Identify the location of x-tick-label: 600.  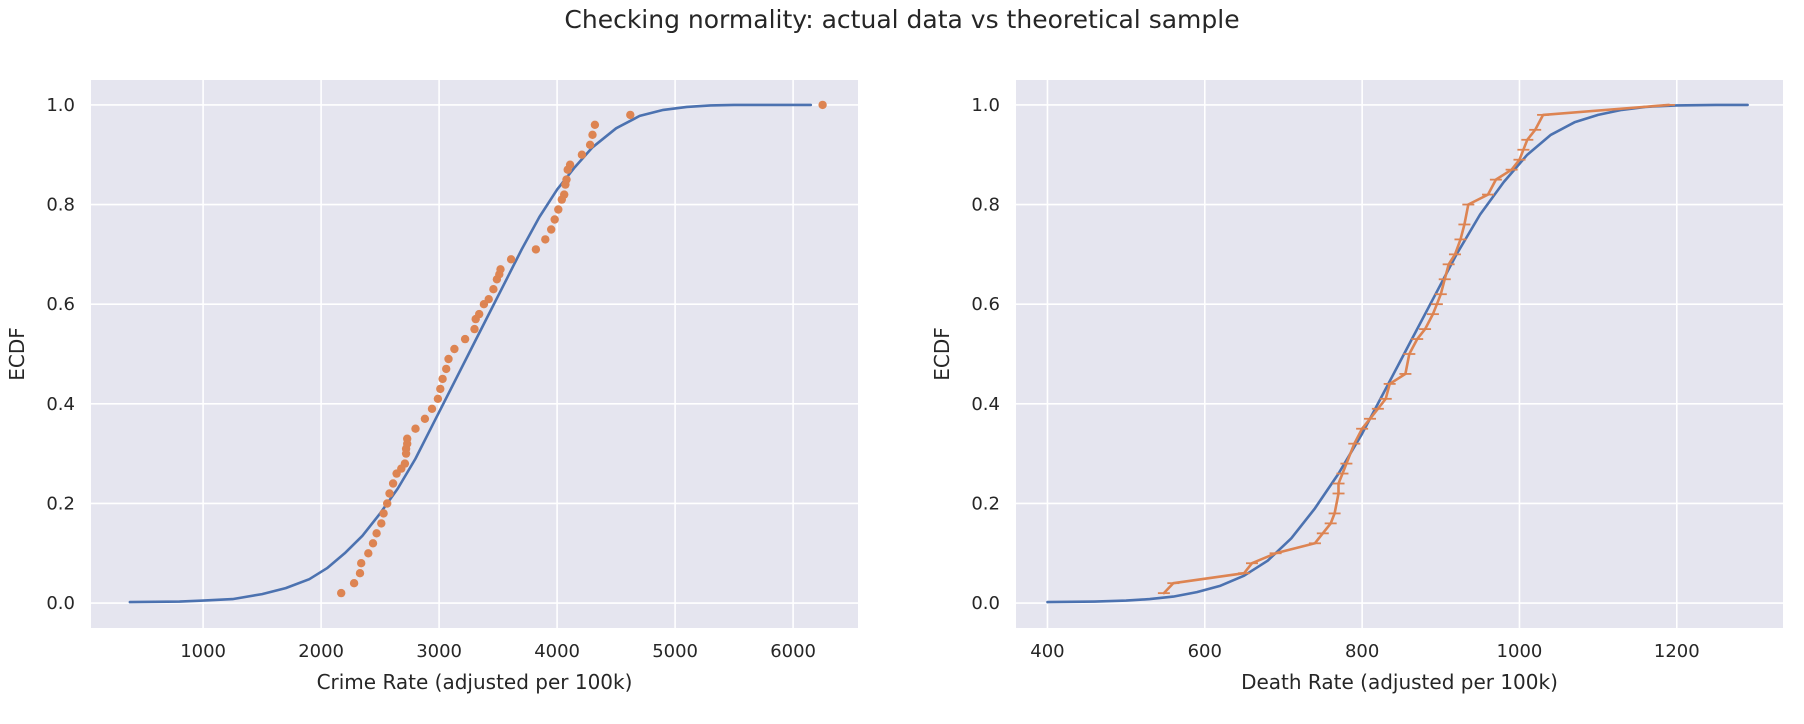
(1205, 651).